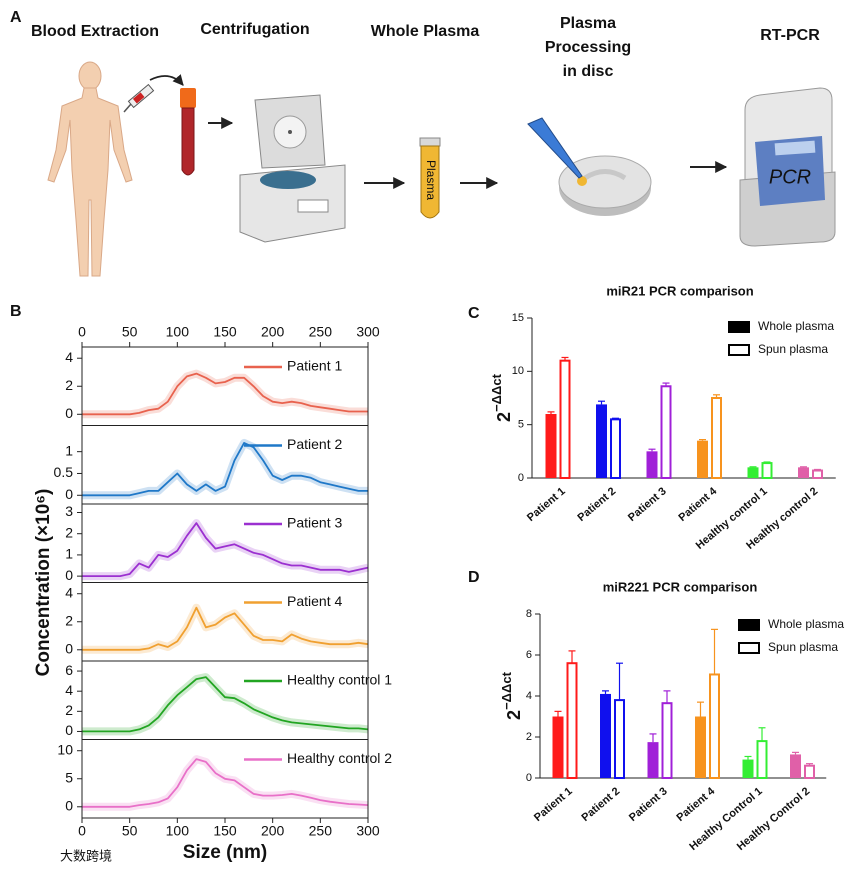  I want to click on step-title: Processing, so click(588, 47).